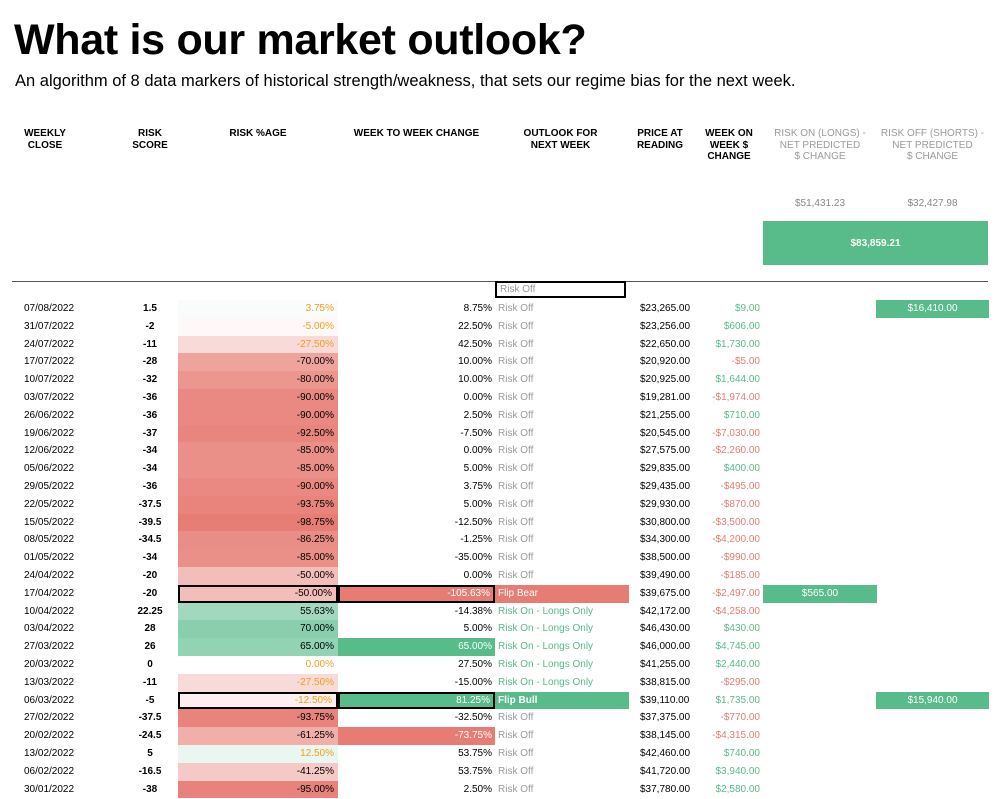 This screenshot has width=1001, height=799. What do you see at coordinates (258, 326) in the screenshot?
I see `risk-percentage: -5.00%` at bounding box center [258, 326].